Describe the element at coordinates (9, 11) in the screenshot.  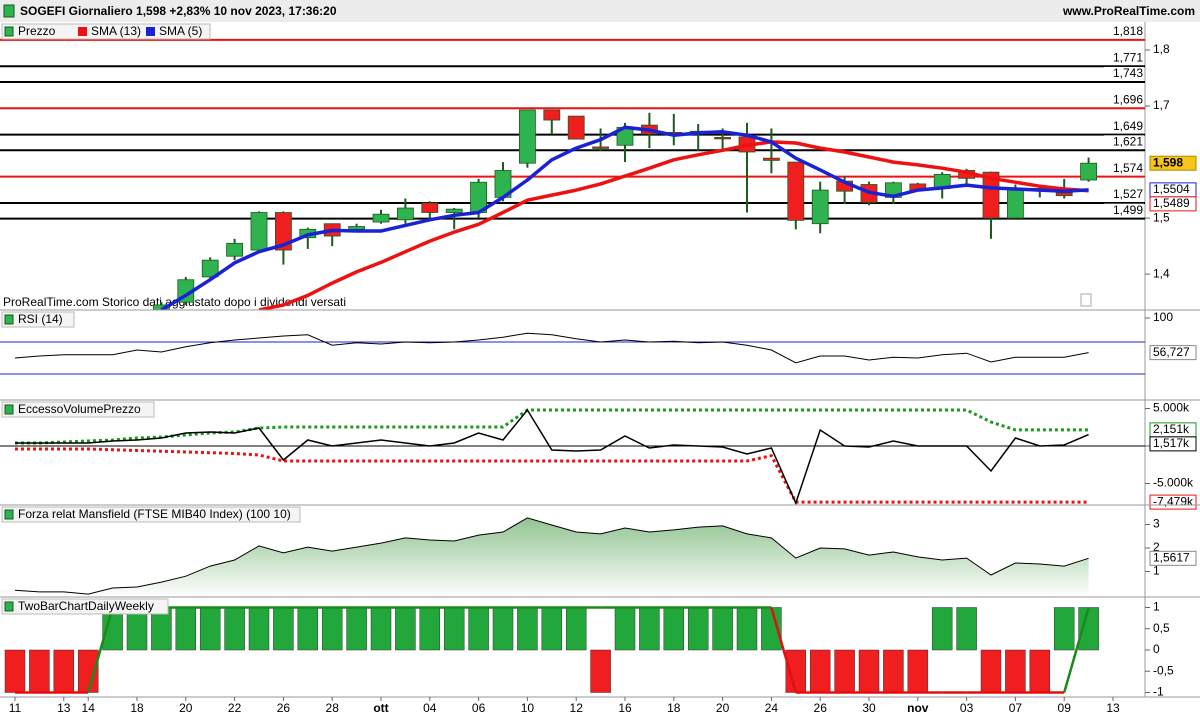
I see `header-icon` at that location.